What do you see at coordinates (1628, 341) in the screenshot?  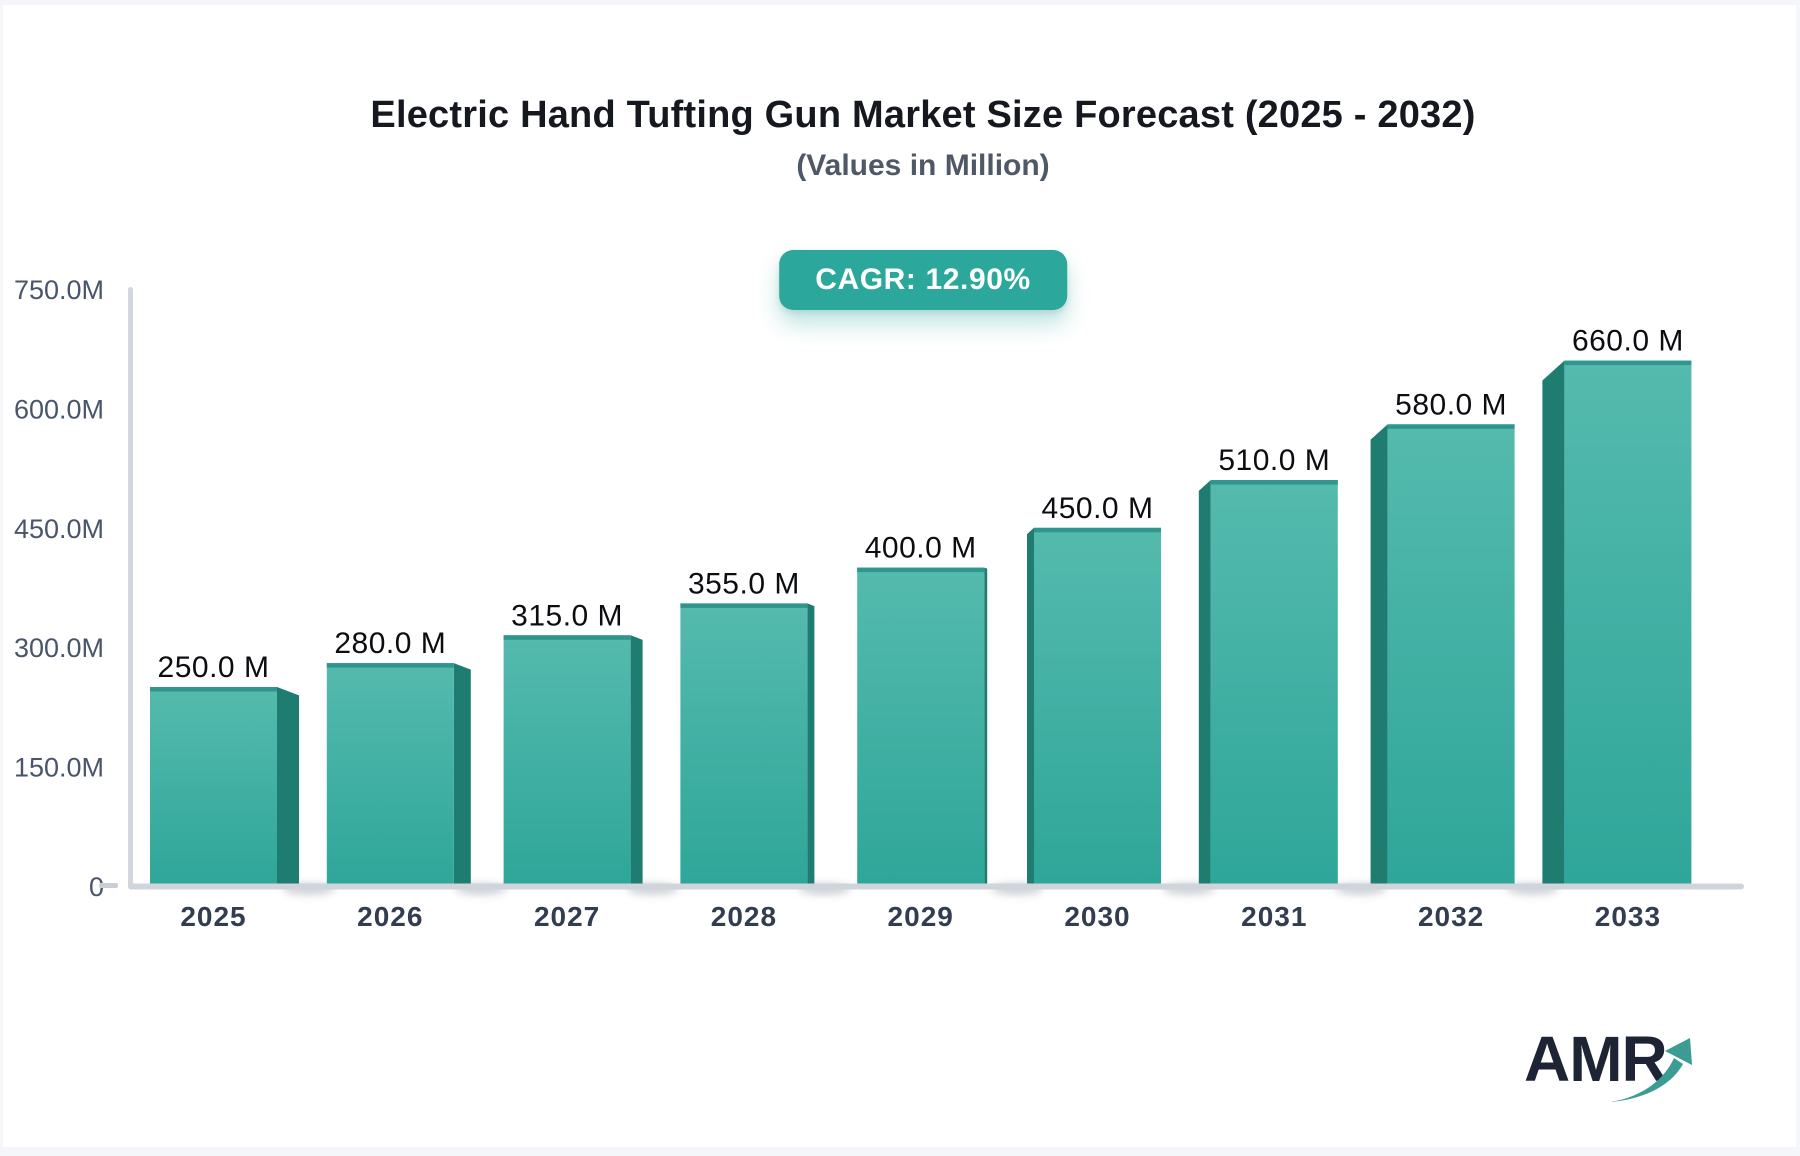 I see `bar-value-label-2033: 660.0 M` at bounding box center [1628, 341].